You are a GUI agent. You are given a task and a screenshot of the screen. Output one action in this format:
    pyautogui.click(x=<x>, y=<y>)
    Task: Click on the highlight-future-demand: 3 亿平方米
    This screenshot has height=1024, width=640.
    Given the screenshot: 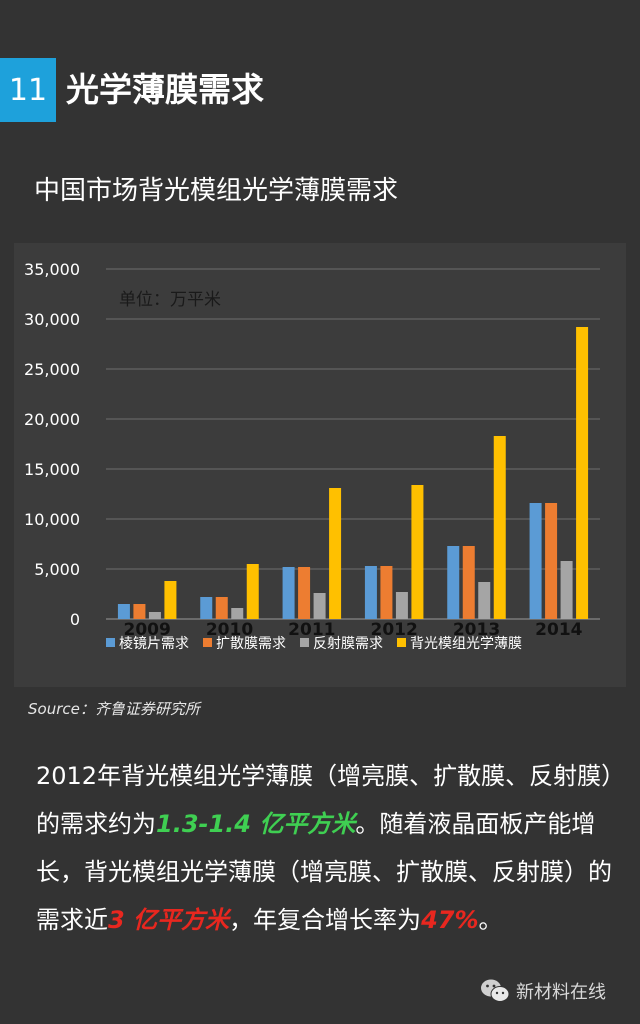 What is the action you would take?
    pyautogui.click(x=169, y=920)
    